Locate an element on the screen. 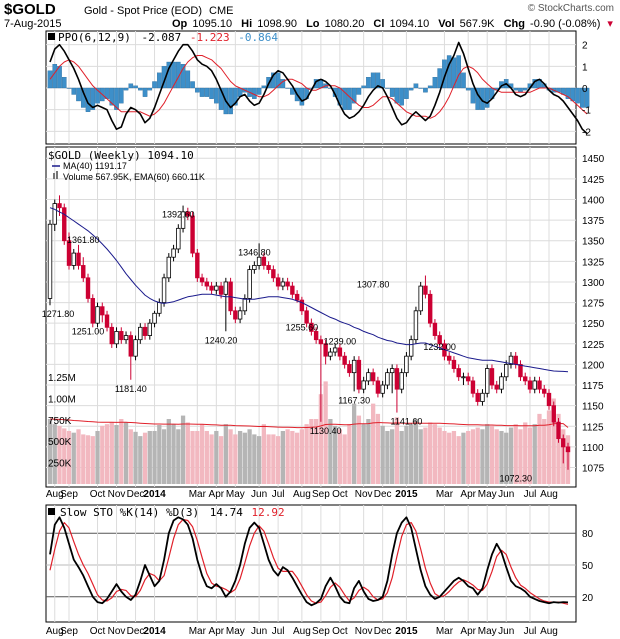 The image size is (620, 639). volume-tick-label: 500K is located at coordinates (60, 442).